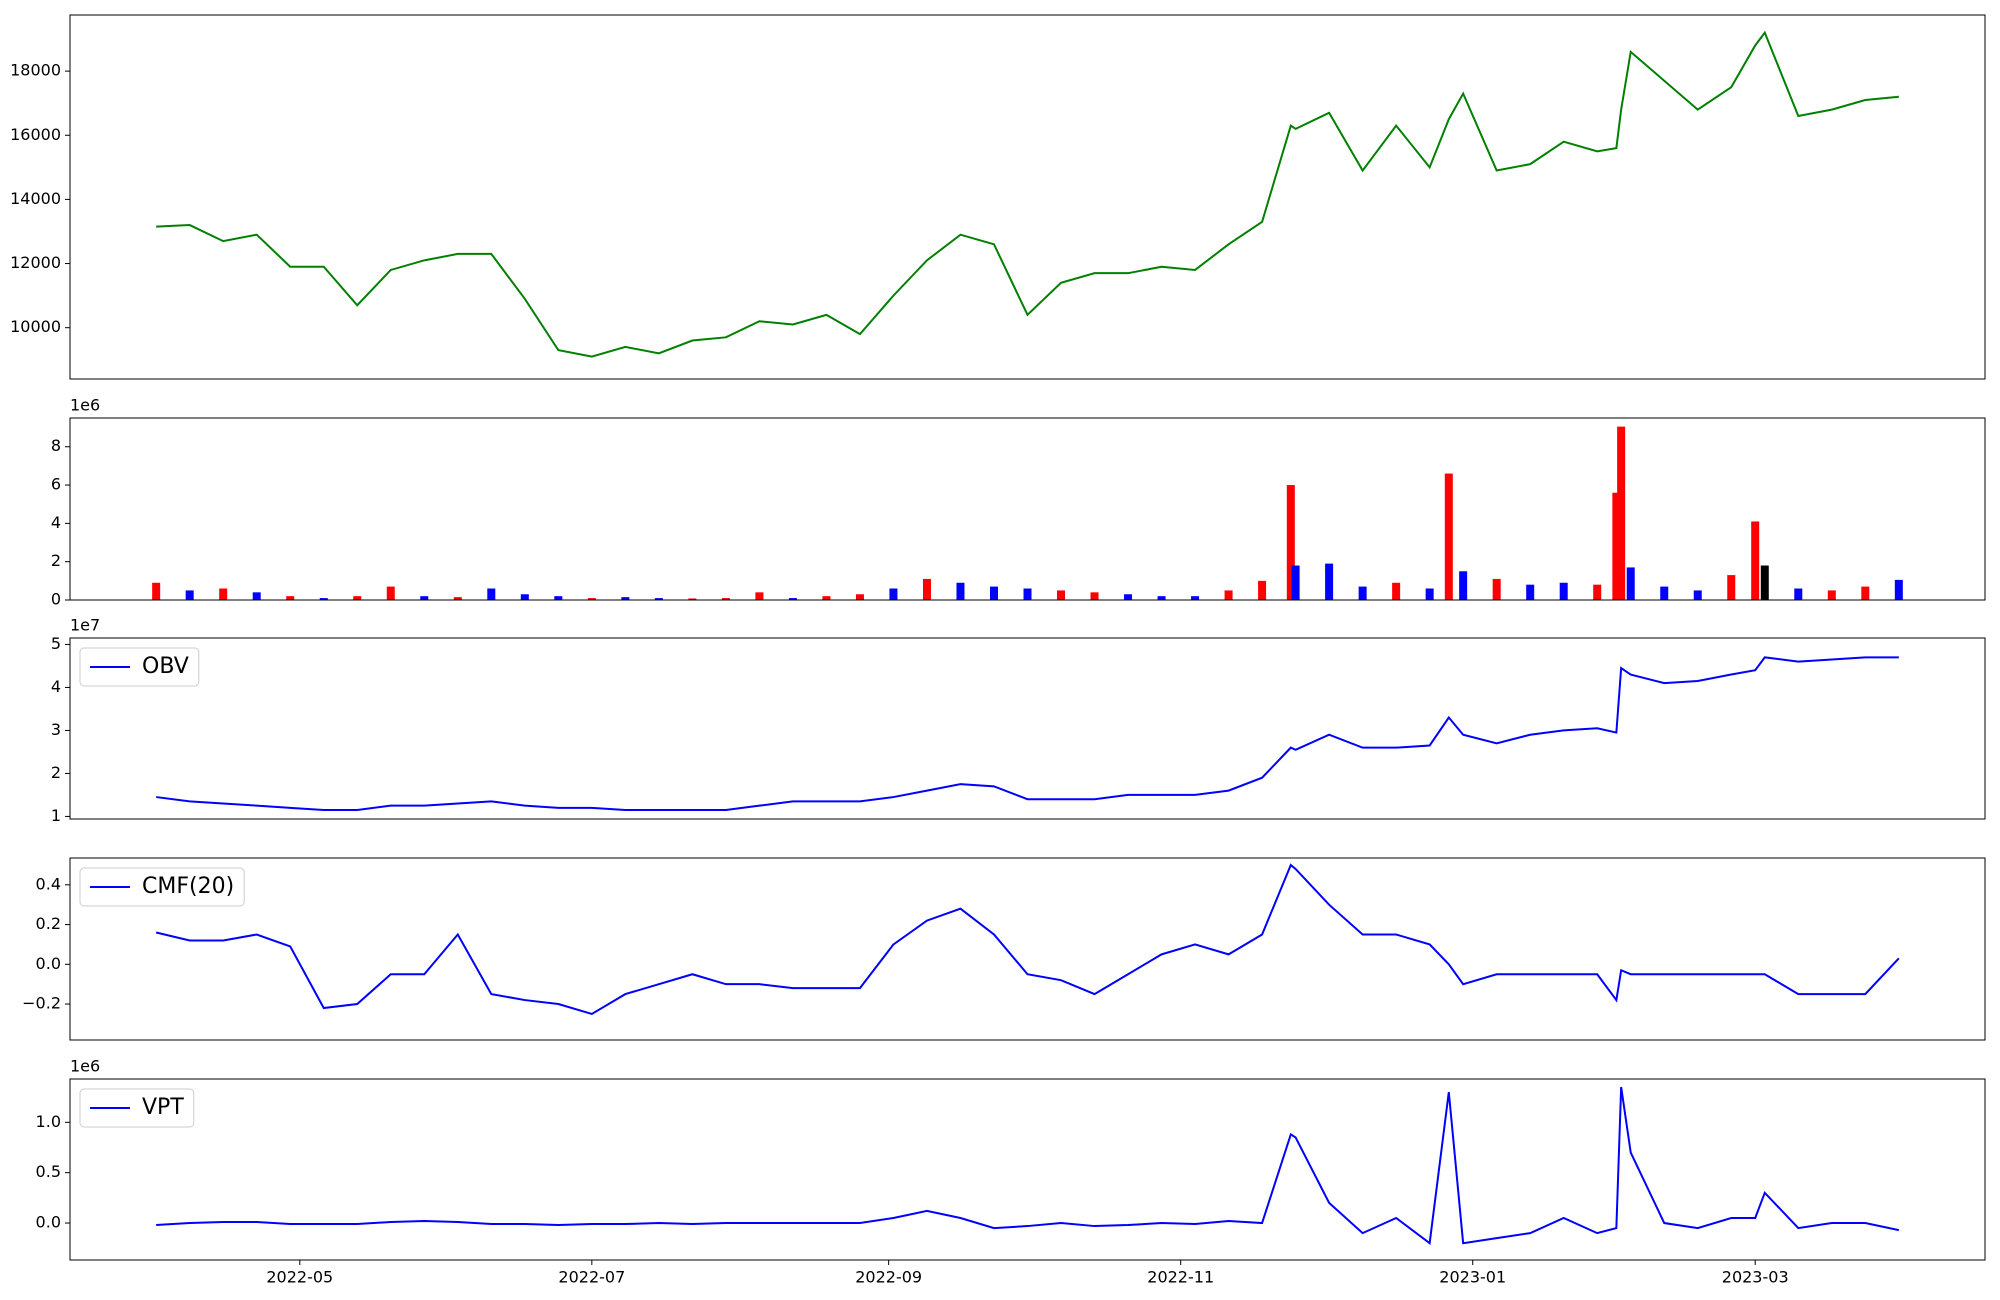  I want to click on y-tick-label: 6, so click(56, 484).